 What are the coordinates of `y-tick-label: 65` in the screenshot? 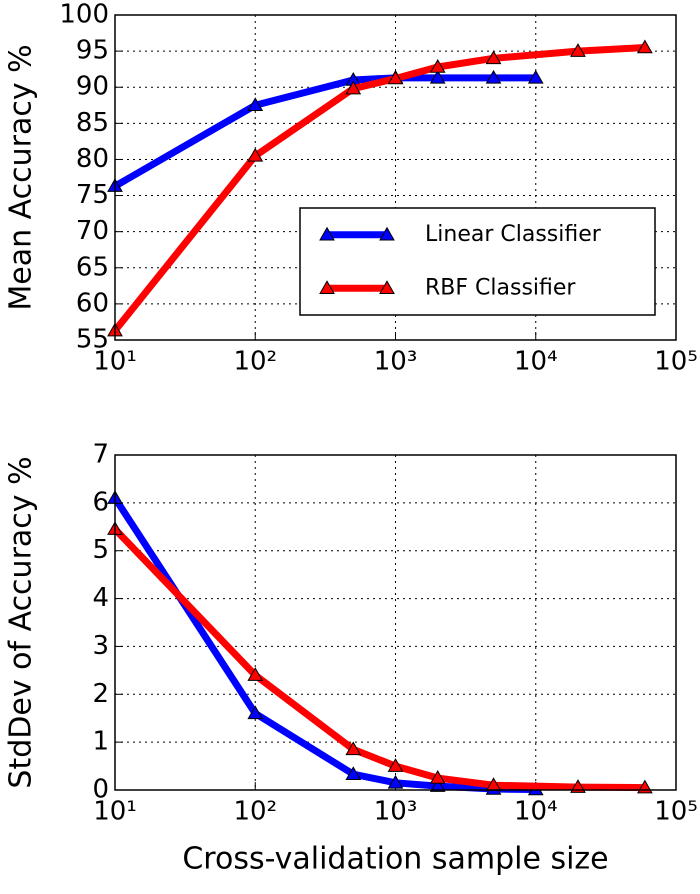 It's located at (92, 267).